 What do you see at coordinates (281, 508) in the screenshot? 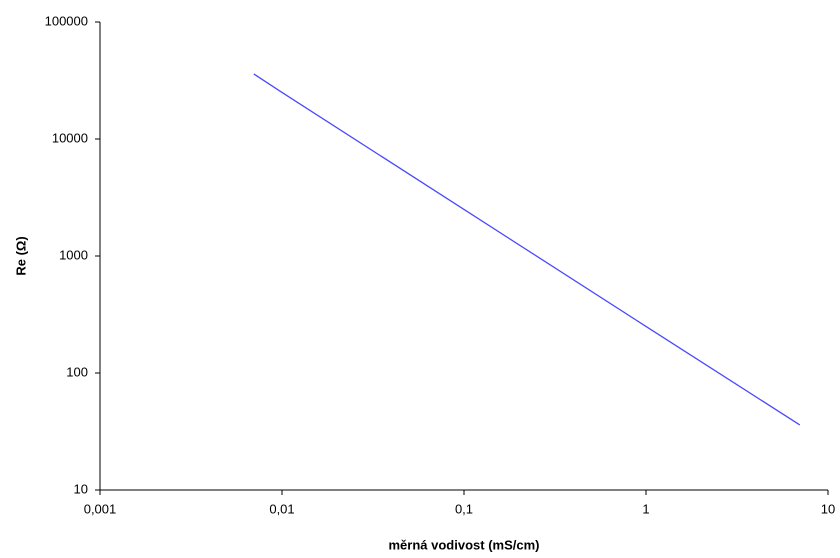
I see `x-tick-label: 0,01` at bounding box center [281, 508].